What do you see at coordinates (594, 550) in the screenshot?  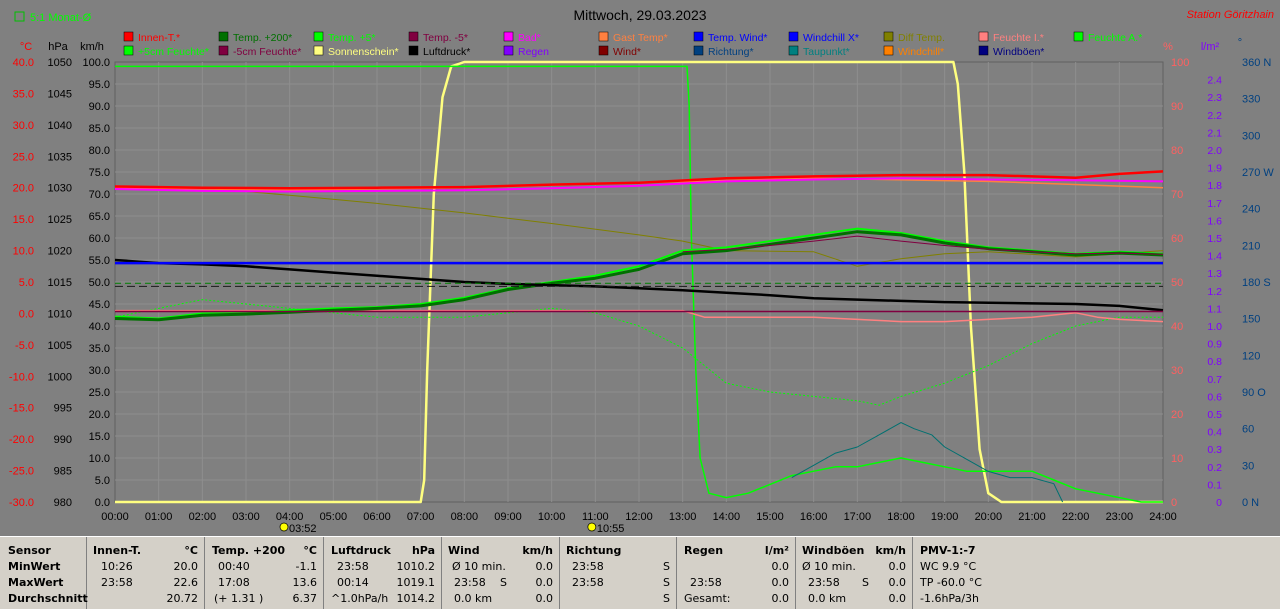 I see `stats-title: Richtung` at bounding box center [594, 550].